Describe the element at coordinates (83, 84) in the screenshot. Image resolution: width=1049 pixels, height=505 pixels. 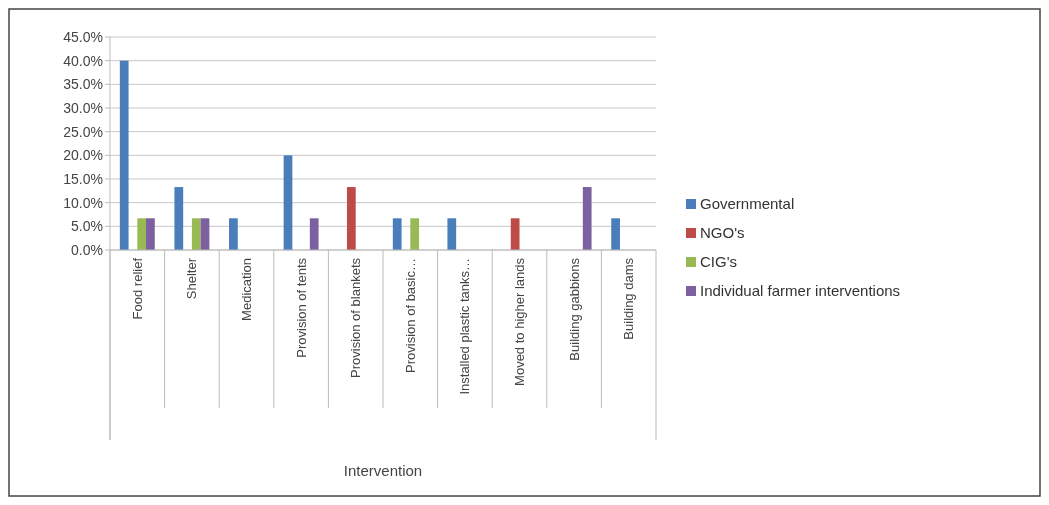
I see `y-tick-label: 35.0%` at that location.